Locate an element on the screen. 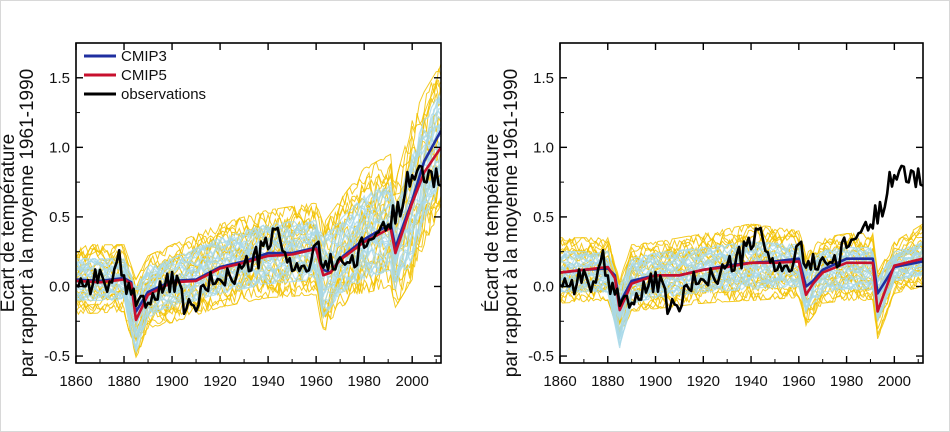 This screenshot has height=432, width=950. legend-label-observations: observations is located at coordinates (163, 94).